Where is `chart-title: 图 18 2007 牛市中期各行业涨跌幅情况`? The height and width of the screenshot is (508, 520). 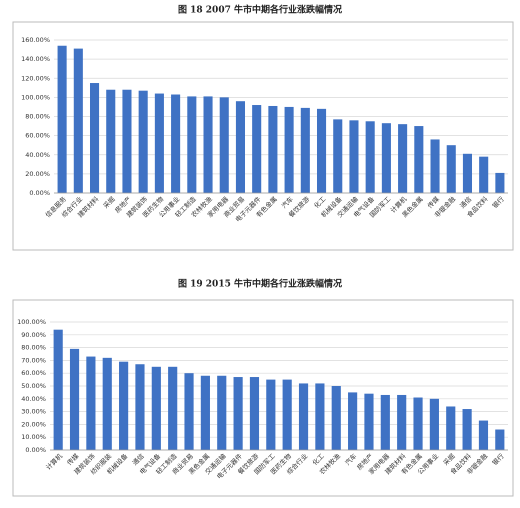
chart-title: 图 18 2007 牛市中期各行业涨跌幅情况 is located at coordinates (260, 10).